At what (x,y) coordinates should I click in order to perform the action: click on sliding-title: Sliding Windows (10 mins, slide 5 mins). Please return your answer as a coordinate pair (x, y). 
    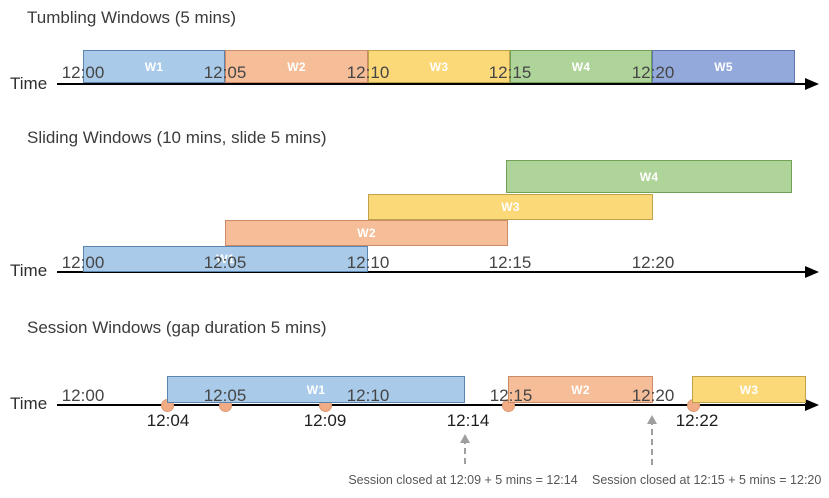
    Looking at the image, I should click on (177, 137).